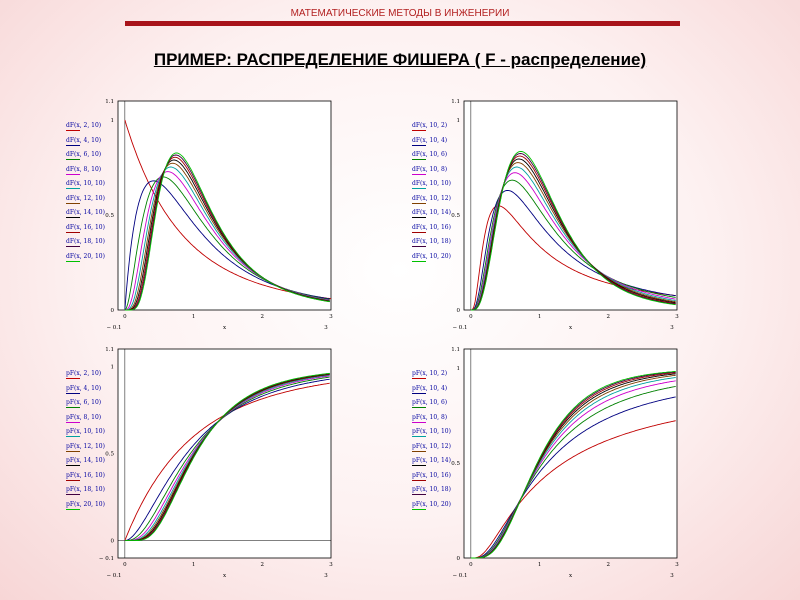  I want to click on legend-label: pF(x, 18, 10), so click(85, 489).